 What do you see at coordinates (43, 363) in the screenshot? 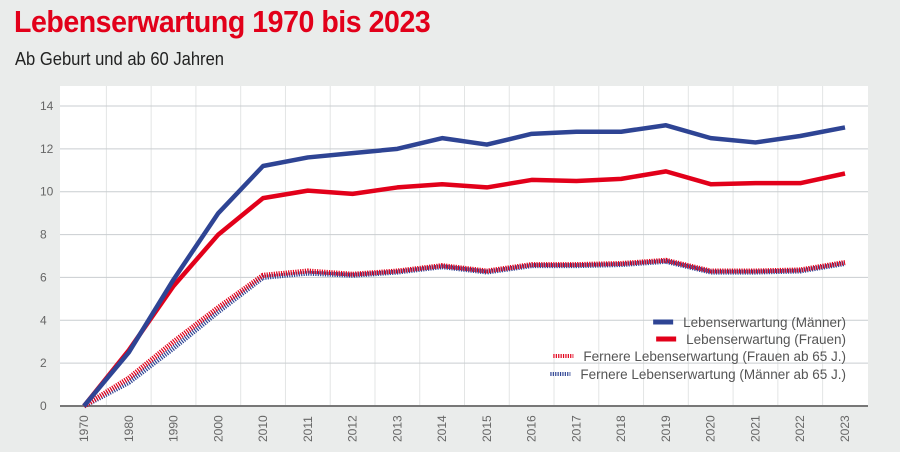
I see `y-tick-label: 2` at bounding box center [43, 363].